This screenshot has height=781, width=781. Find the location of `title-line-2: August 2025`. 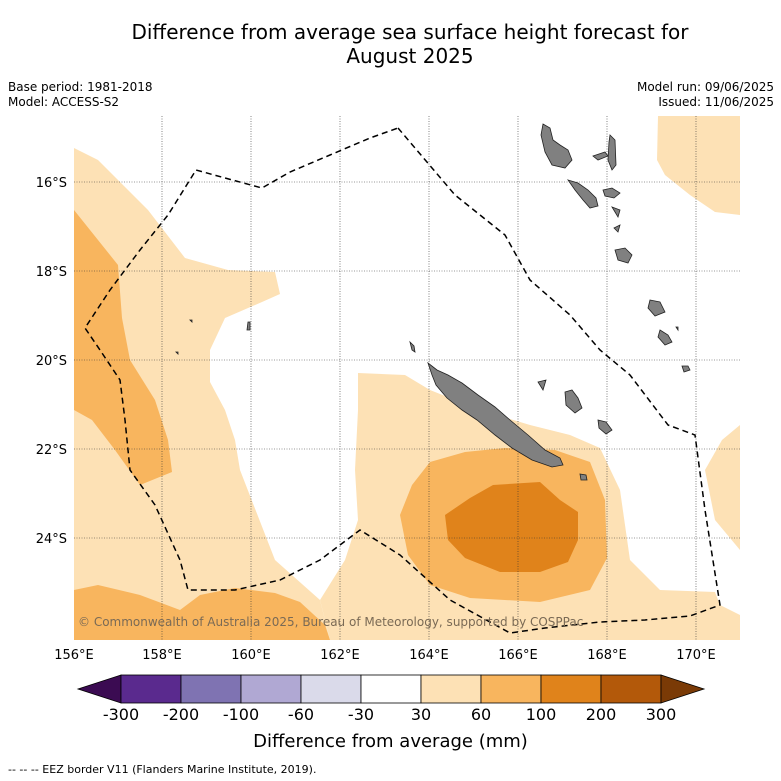

title-line-2: August 2025 is located at coordinates (410, 56).